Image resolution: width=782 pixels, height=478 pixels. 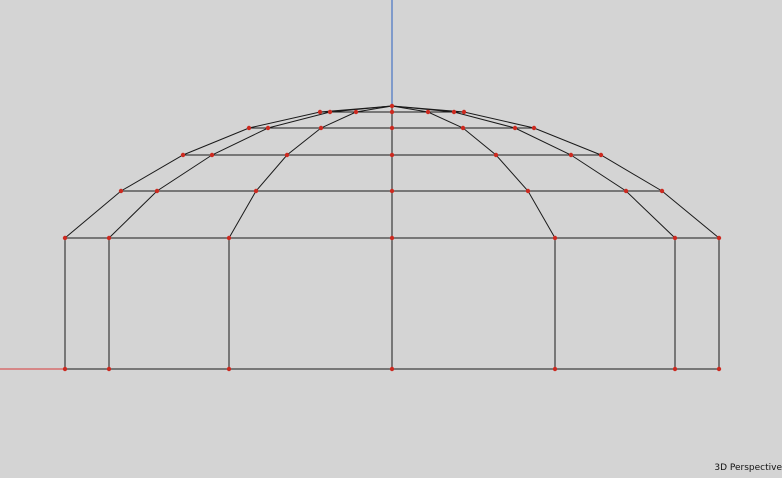 What do you see at coordinates (748, 468) in the screenshot?
I see `view-mode-label: 3D Perspective` at bounding box center [748, 468].